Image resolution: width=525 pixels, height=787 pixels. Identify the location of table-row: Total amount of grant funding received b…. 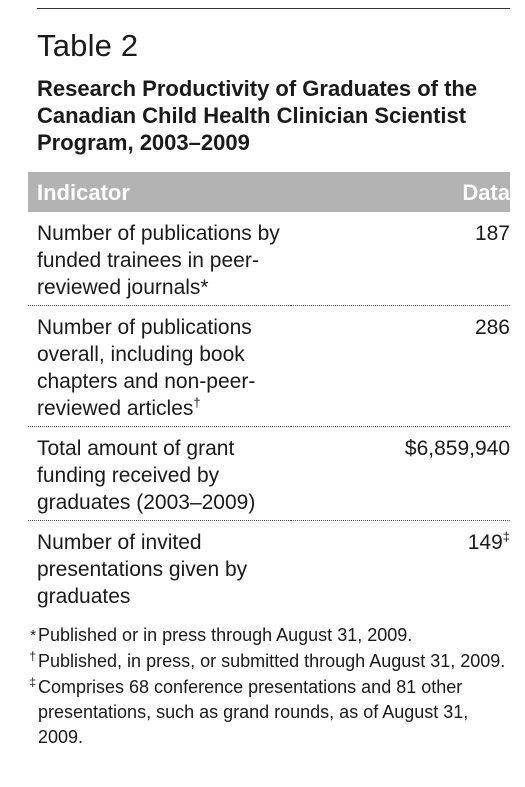
(269, 473).